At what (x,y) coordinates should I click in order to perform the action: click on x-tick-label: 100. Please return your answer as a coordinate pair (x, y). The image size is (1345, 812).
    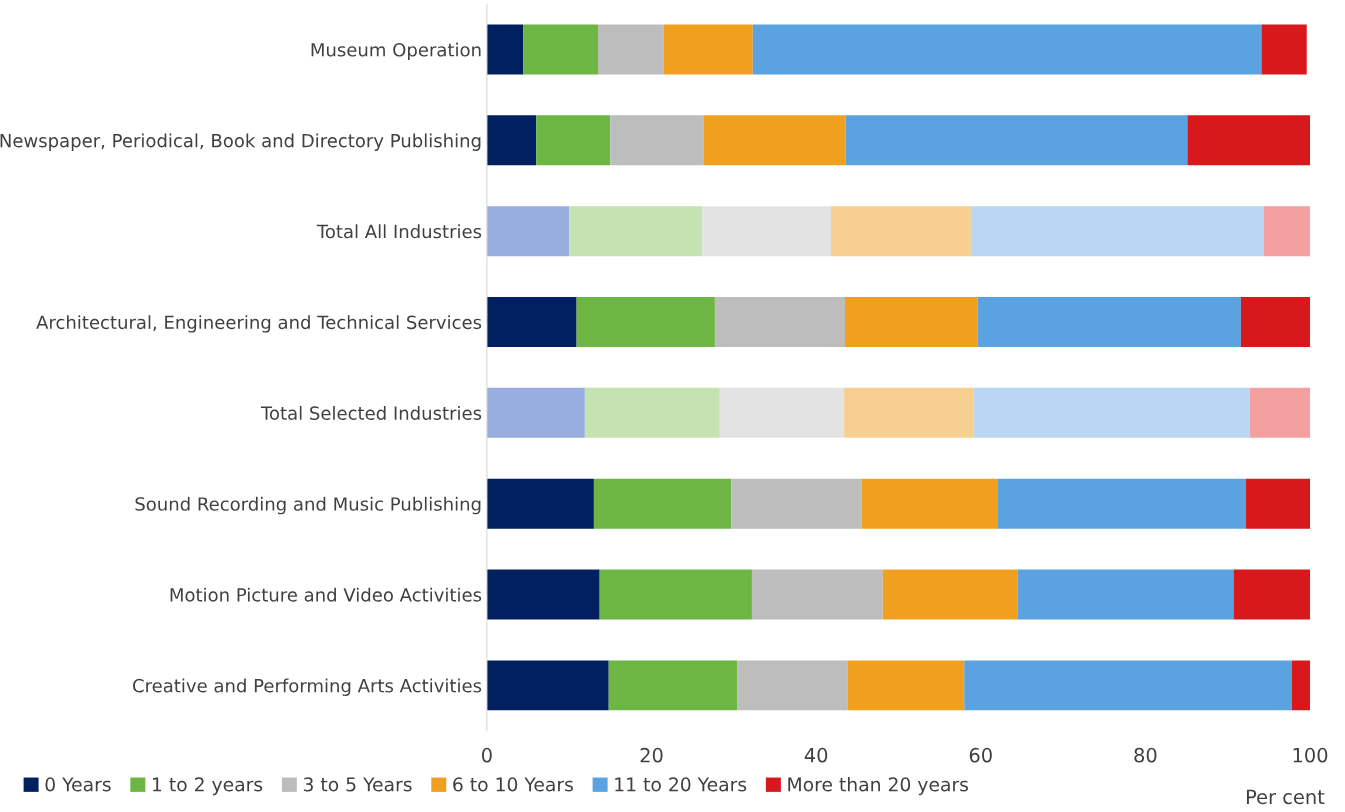
    Looking at the image, I should click on (1310, 755).